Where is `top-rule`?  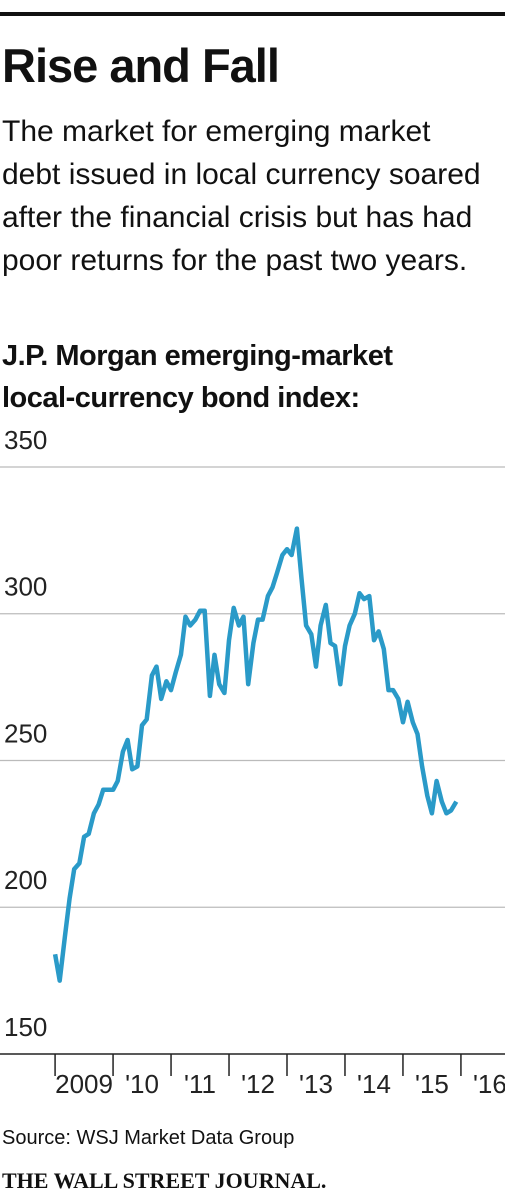
top-rule is located at coordinates (252, 14).